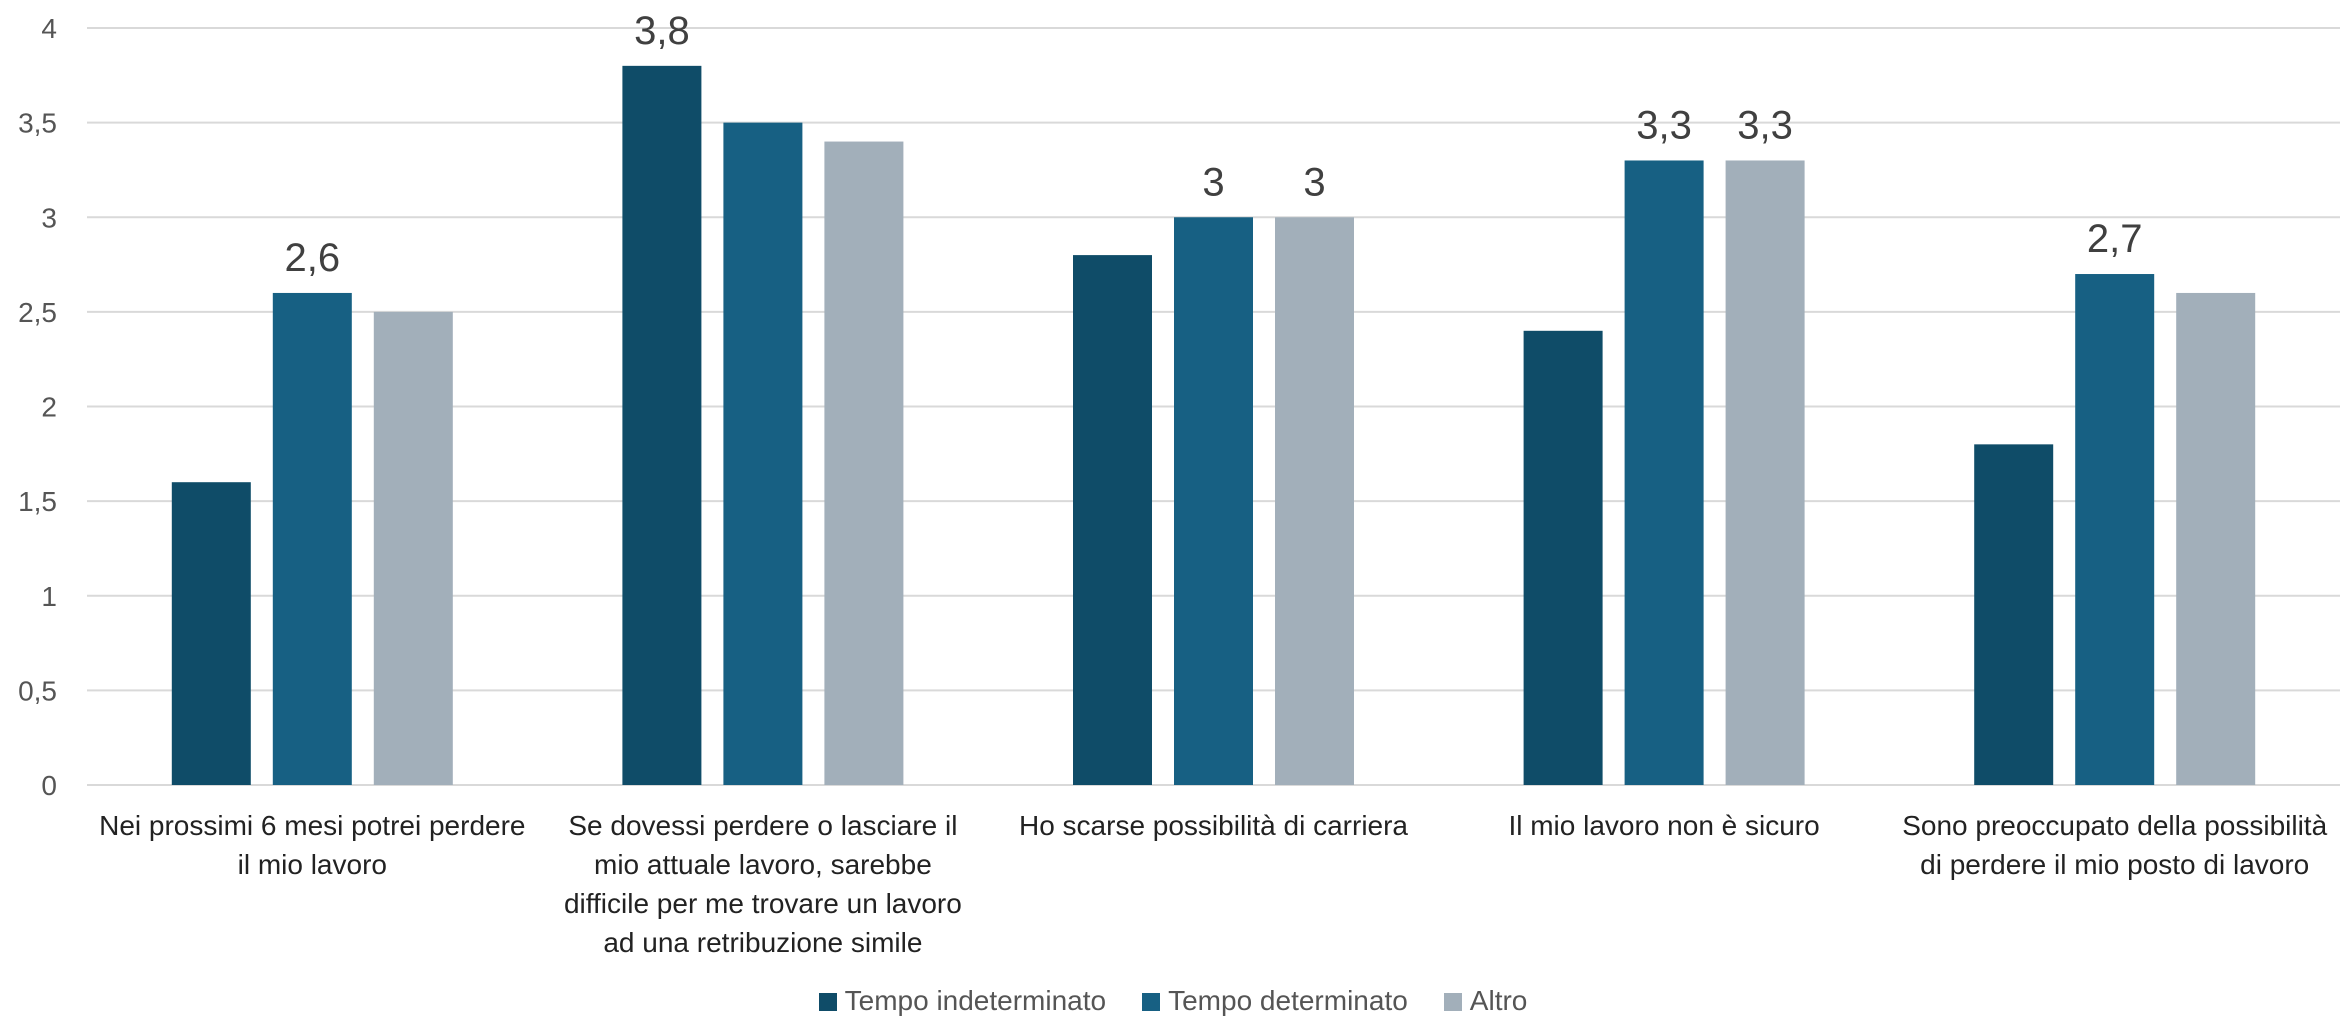 This screenshot has width=2346, height=1020. What do you see at coordinates (1664, 825) in the screenshot?
I see `x-tick-label: Il mio lavoro non è sicuro` at bounding box center [1664, 825].